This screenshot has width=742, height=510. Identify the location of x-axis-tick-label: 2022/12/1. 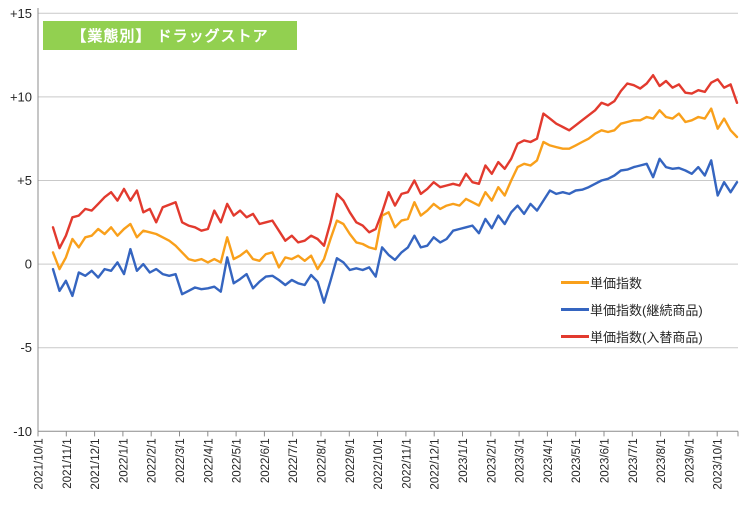
(436, 463).